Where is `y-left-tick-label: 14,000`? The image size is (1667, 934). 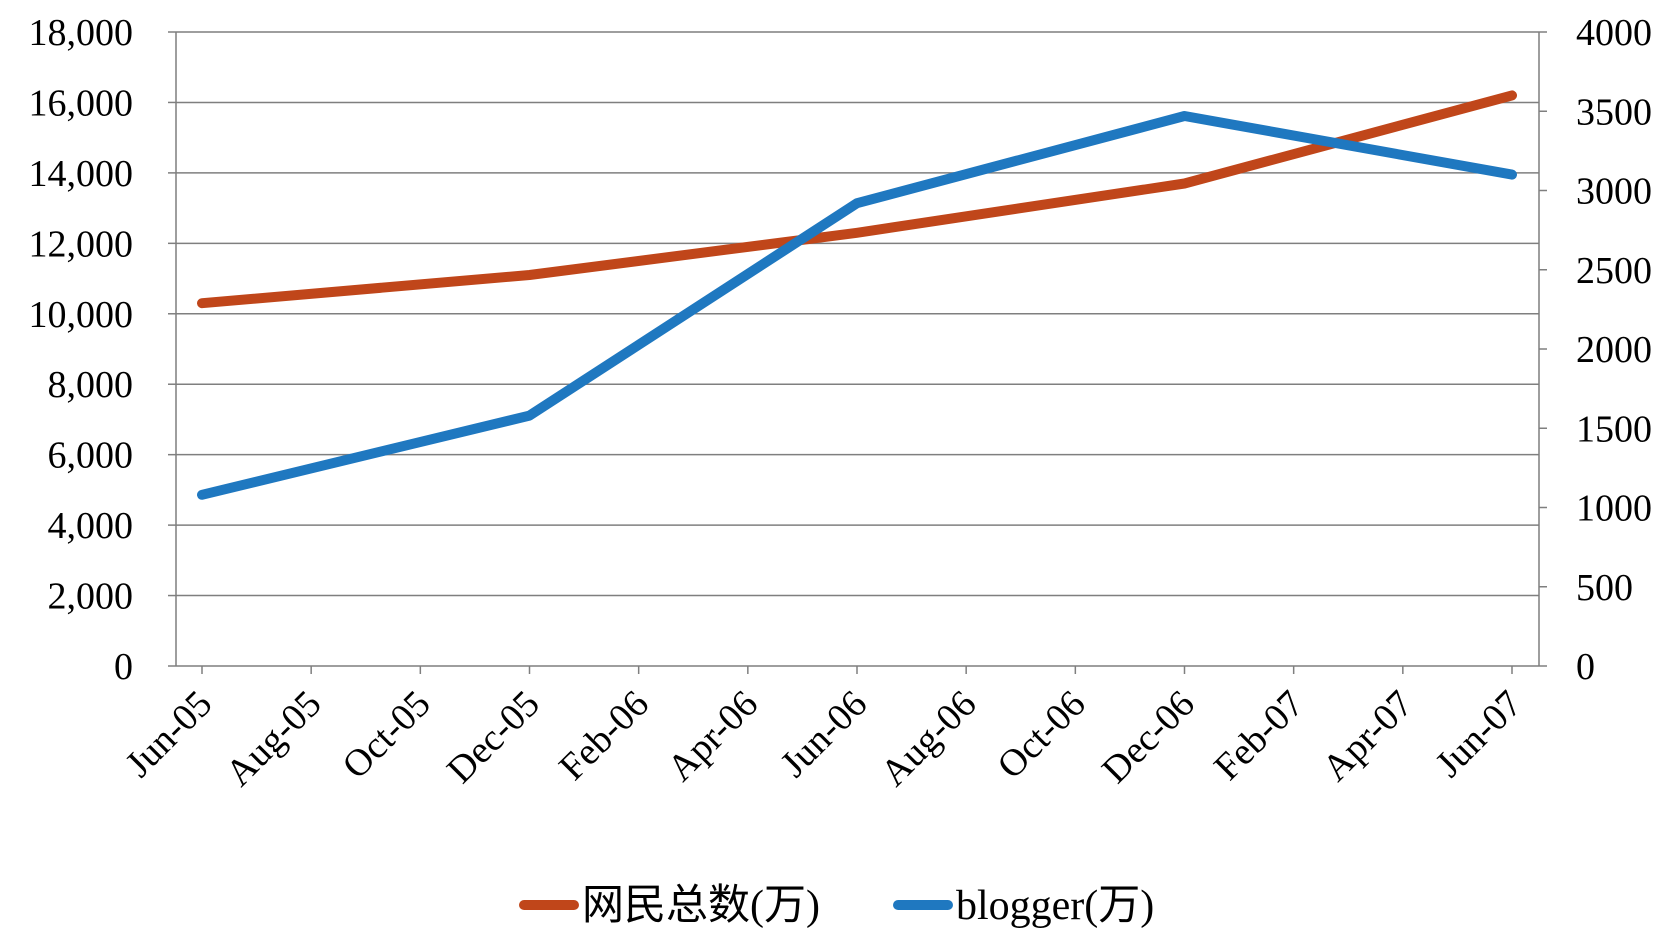 y-left-tick-label: 14,000 is located at coordinates (81, 174).